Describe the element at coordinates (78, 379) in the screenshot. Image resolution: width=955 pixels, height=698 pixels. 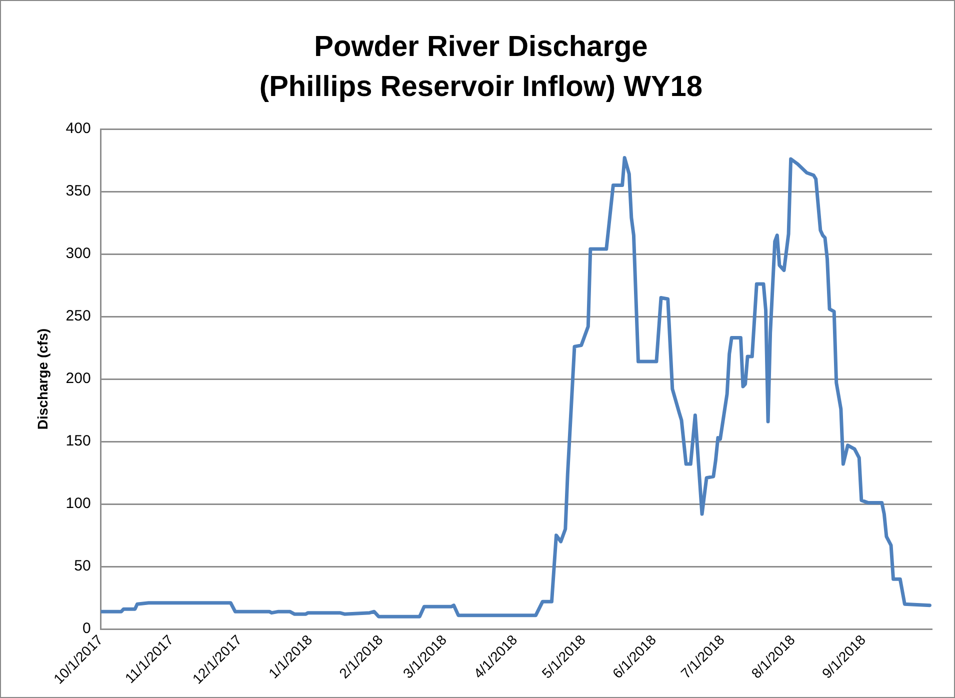
I see `y-tick-label: 200` at that location.